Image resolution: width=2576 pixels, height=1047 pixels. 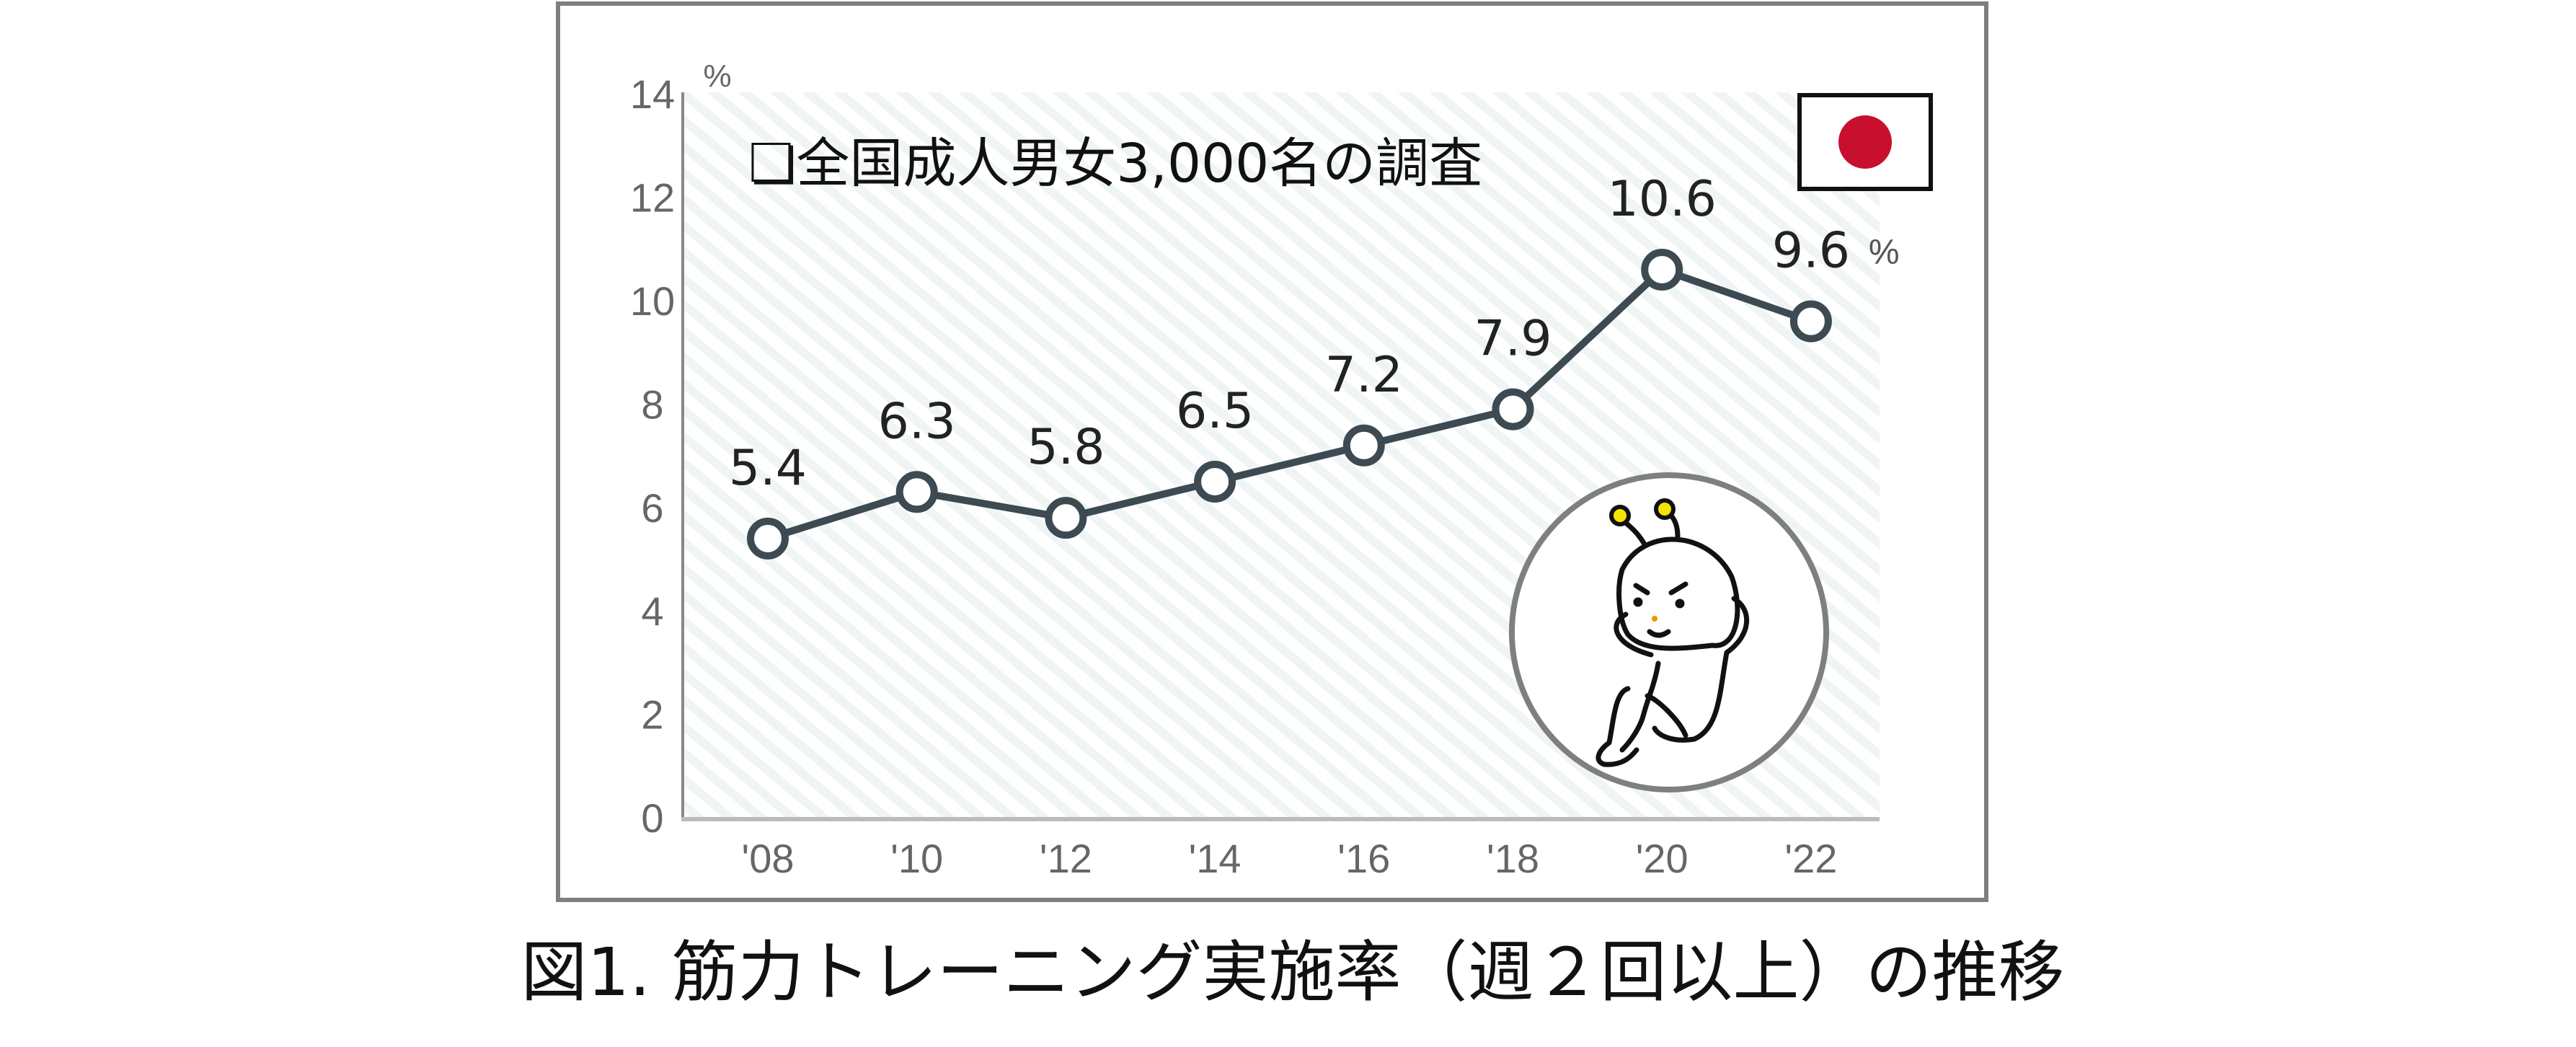 What do you see at coordinates (652, 198) in the screenshot?
I see `y-tick-label: 12` at bounding box center [652, 198].